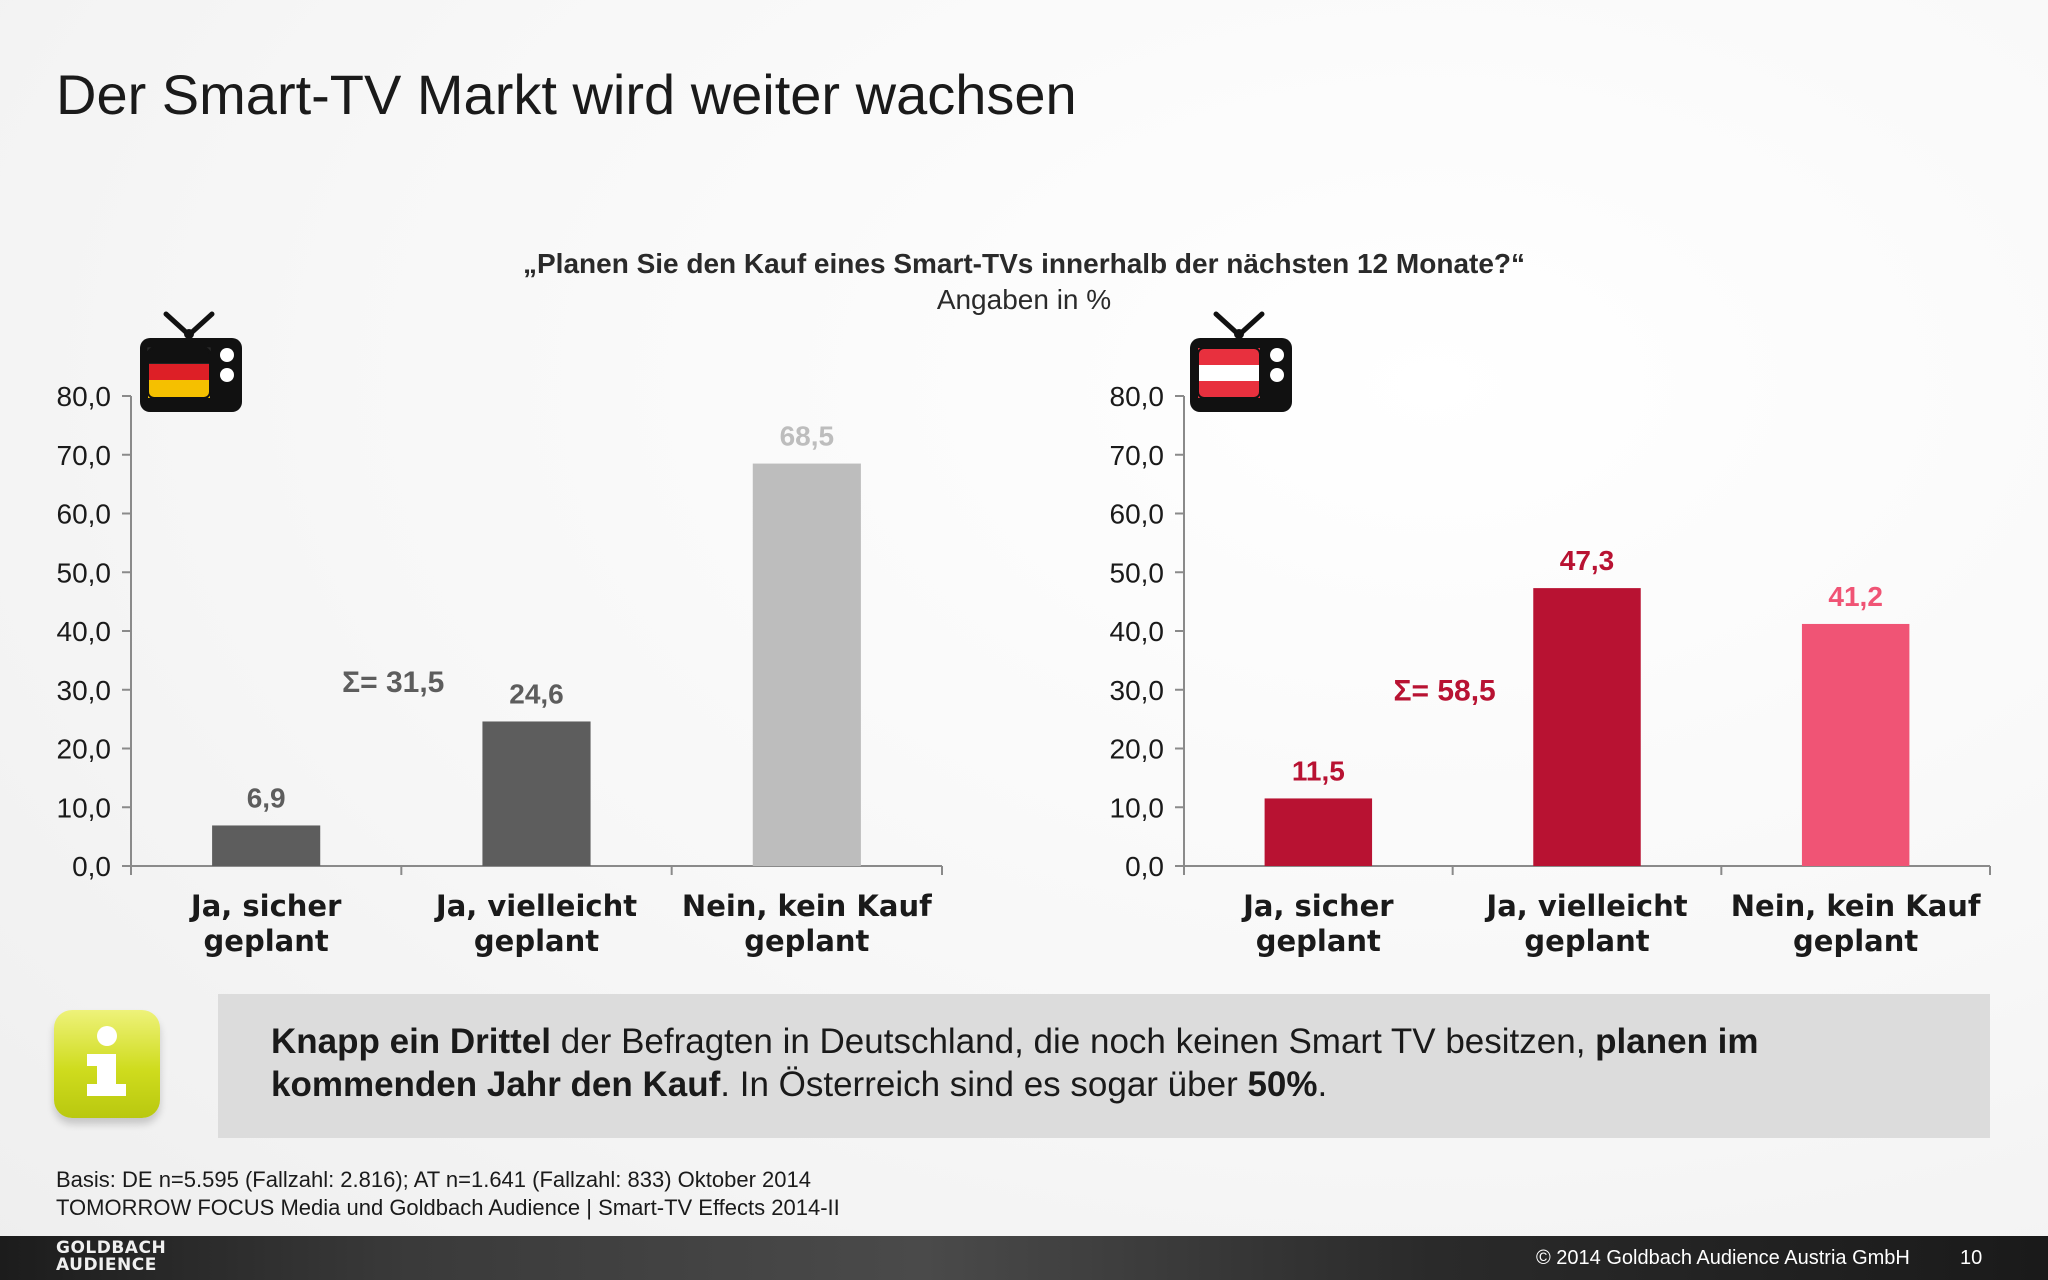  Describe the element at coordinates (111, 1248) in the screenshot. I see `logo-line-1: GOLDBACH` at that location.